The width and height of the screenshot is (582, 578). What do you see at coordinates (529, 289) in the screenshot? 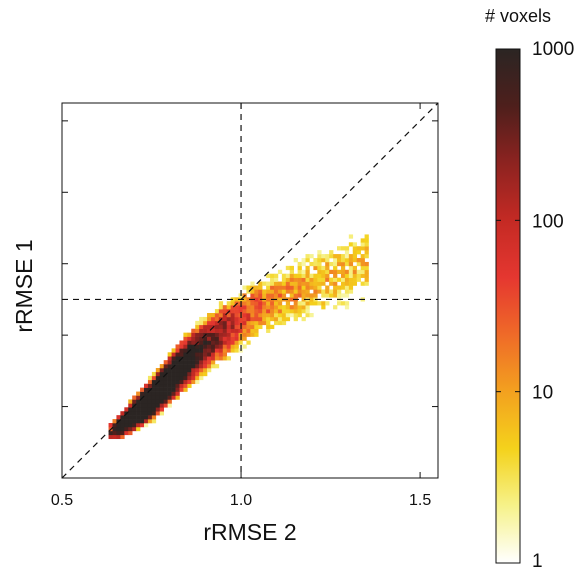
I see `colorbar: # voxels 1101001000` at bounding box center [529, 289].